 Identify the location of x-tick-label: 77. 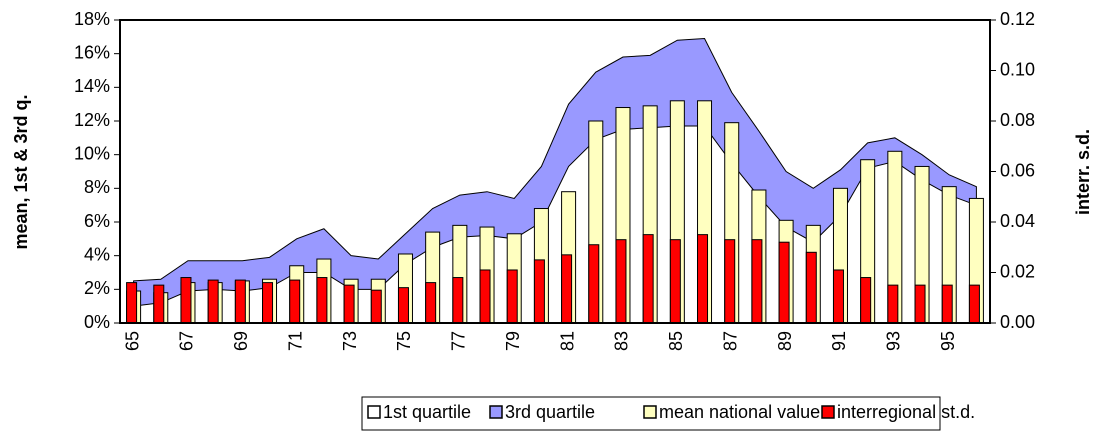
(459, 341).